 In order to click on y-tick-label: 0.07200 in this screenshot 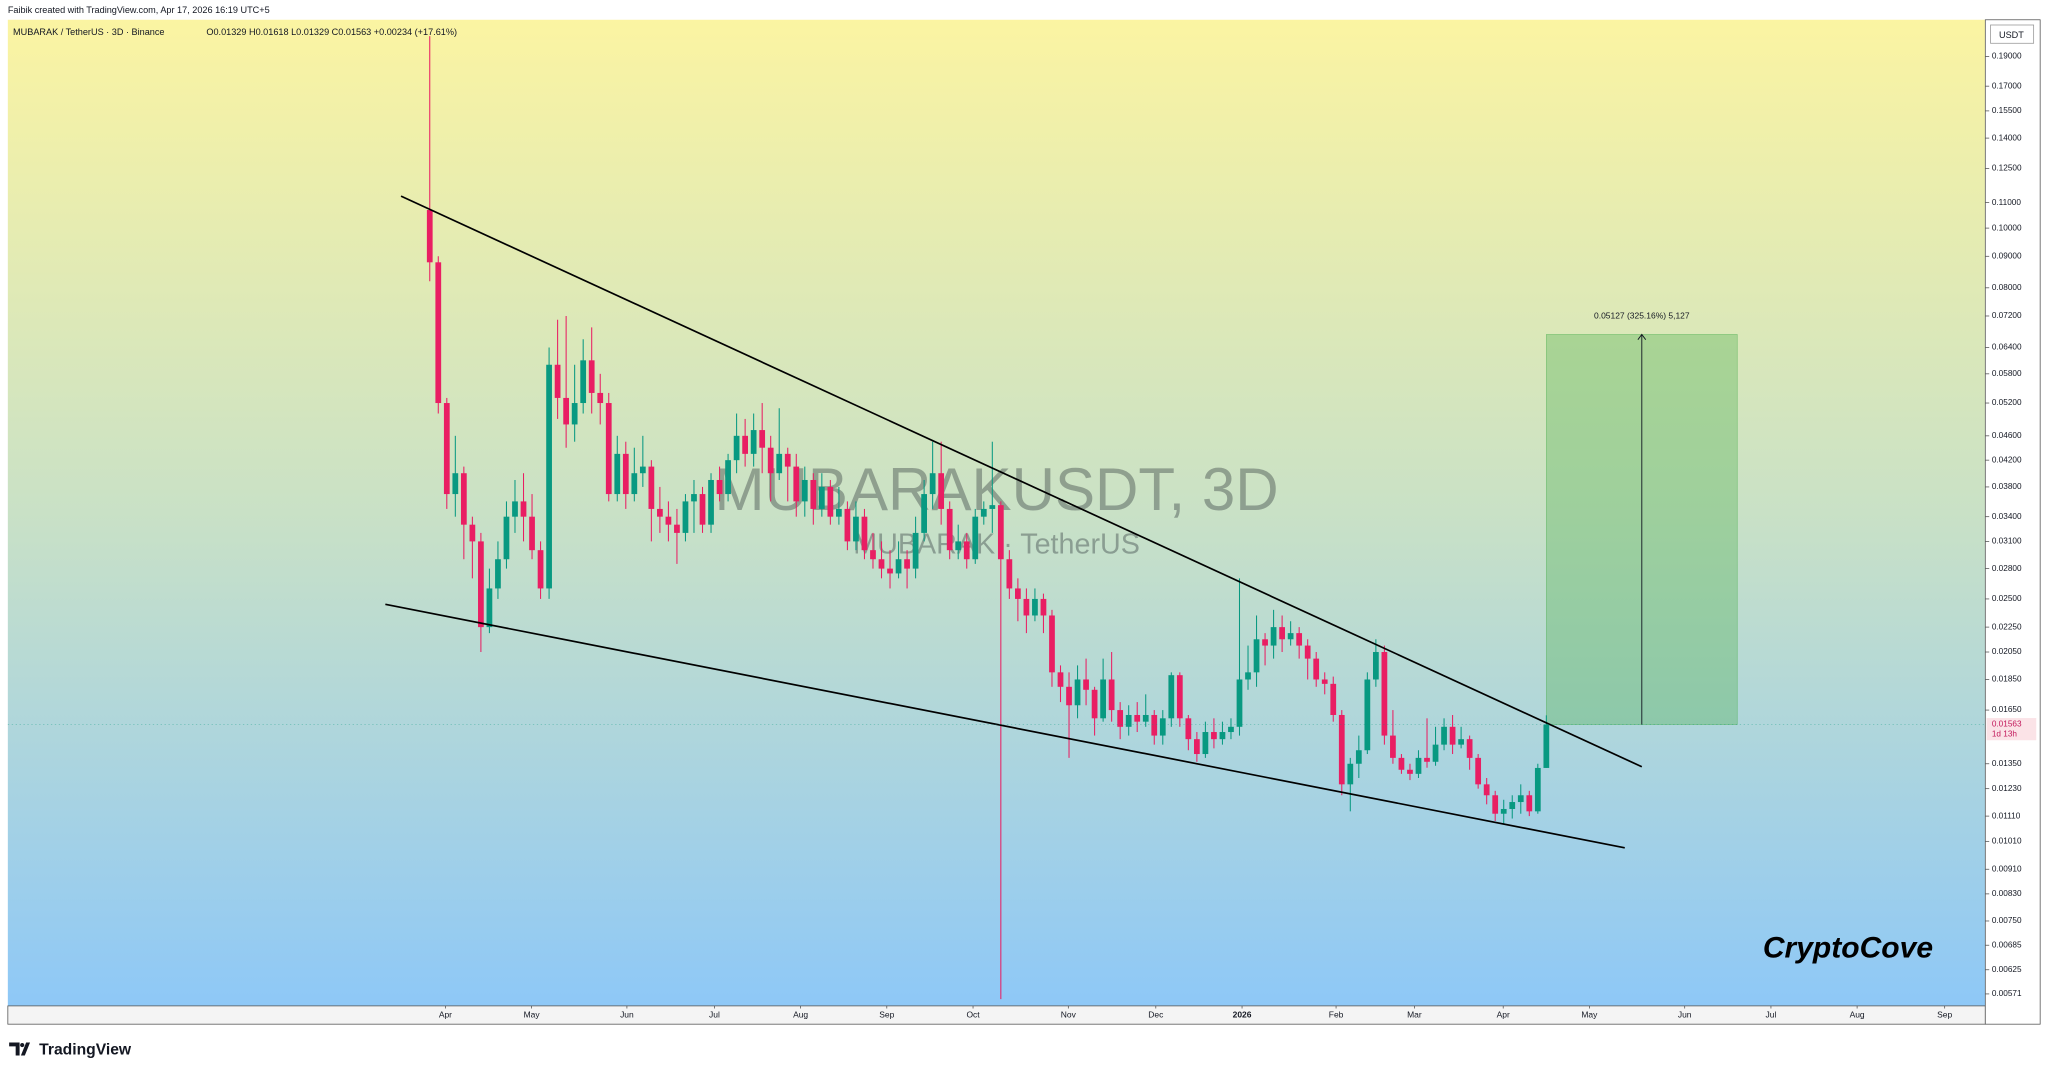, I will do `click(2007, 315)`.